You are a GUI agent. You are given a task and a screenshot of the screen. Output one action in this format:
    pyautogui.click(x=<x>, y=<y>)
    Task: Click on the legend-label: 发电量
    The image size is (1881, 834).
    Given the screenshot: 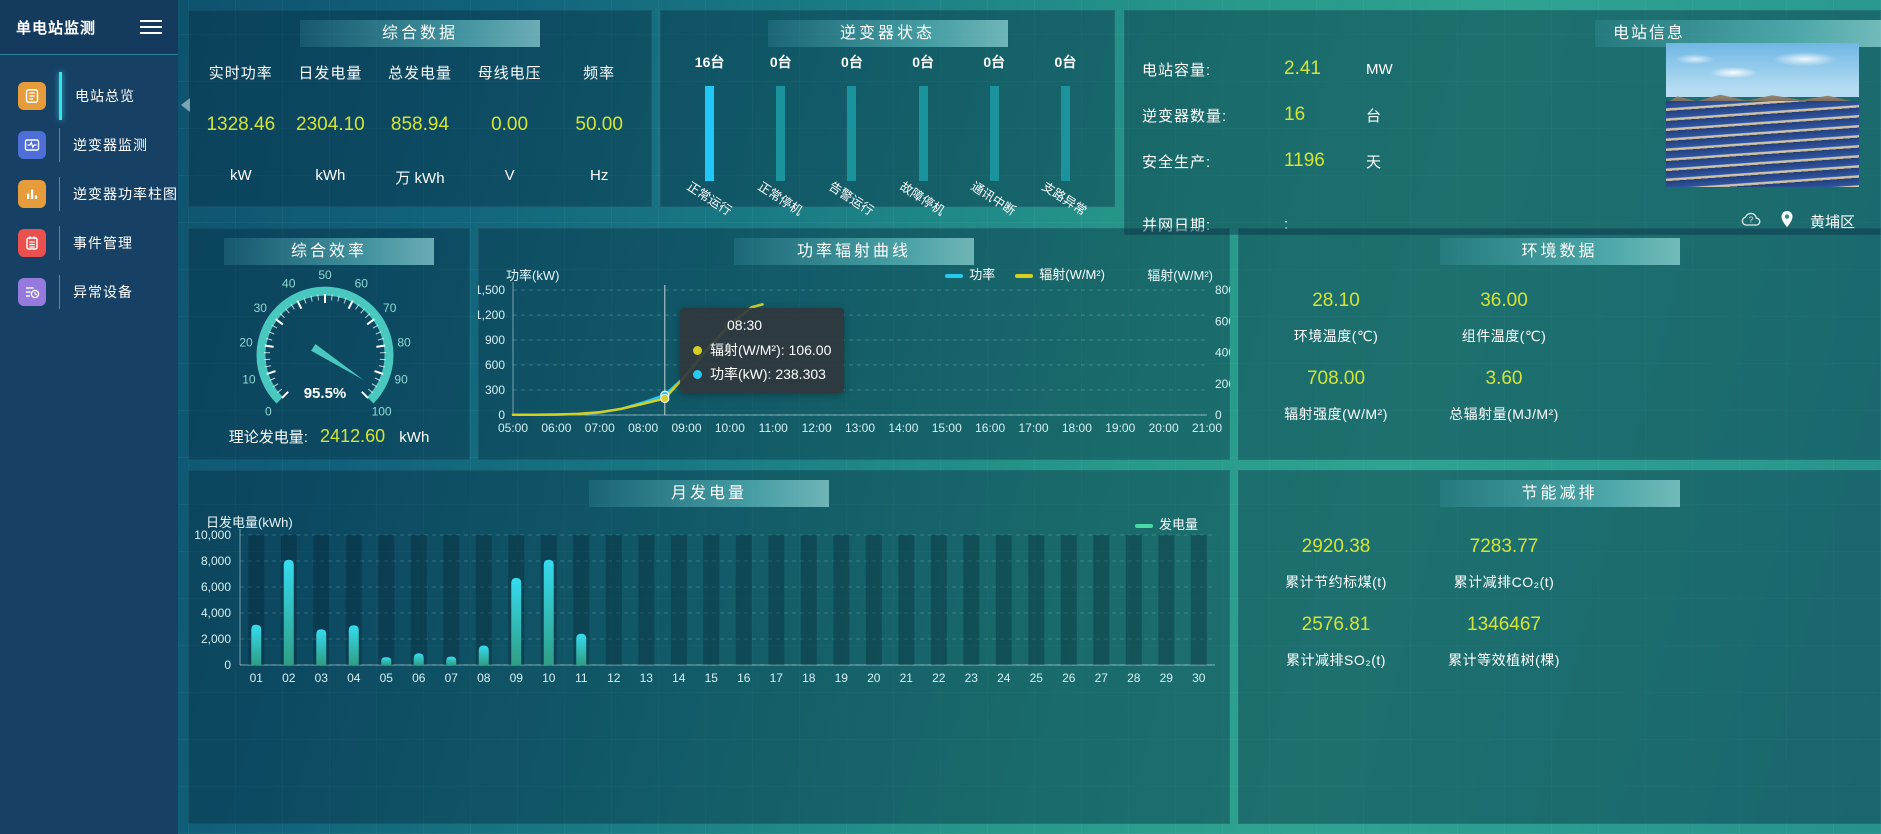 What is the action you would take?
    pyautogui.click(x=1178, y=524)
    